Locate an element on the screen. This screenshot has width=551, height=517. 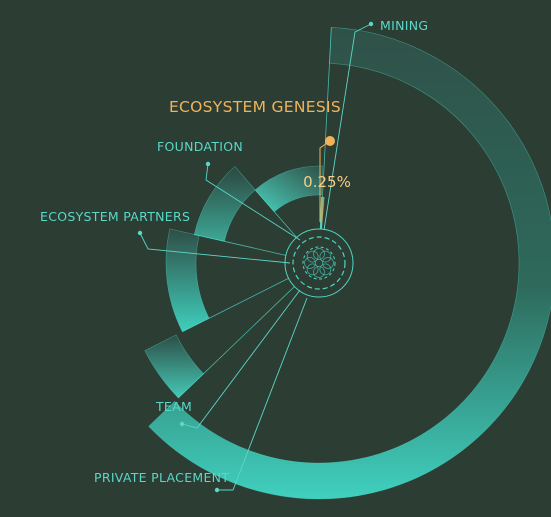
hub-outer-ring is located at coordinates (319, 263).